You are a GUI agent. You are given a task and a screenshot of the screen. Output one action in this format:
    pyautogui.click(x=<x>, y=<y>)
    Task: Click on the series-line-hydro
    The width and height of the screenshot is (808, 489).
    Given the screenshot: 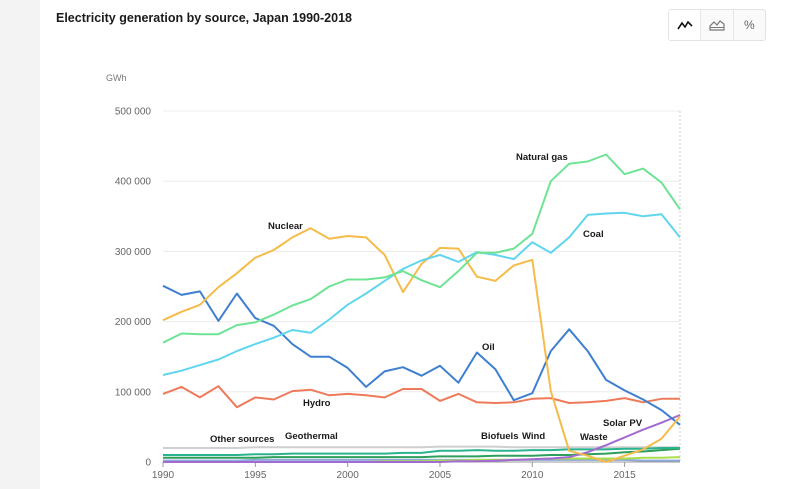 What is the action you would take?
    pyautogui.click(x=421, y=397)
    